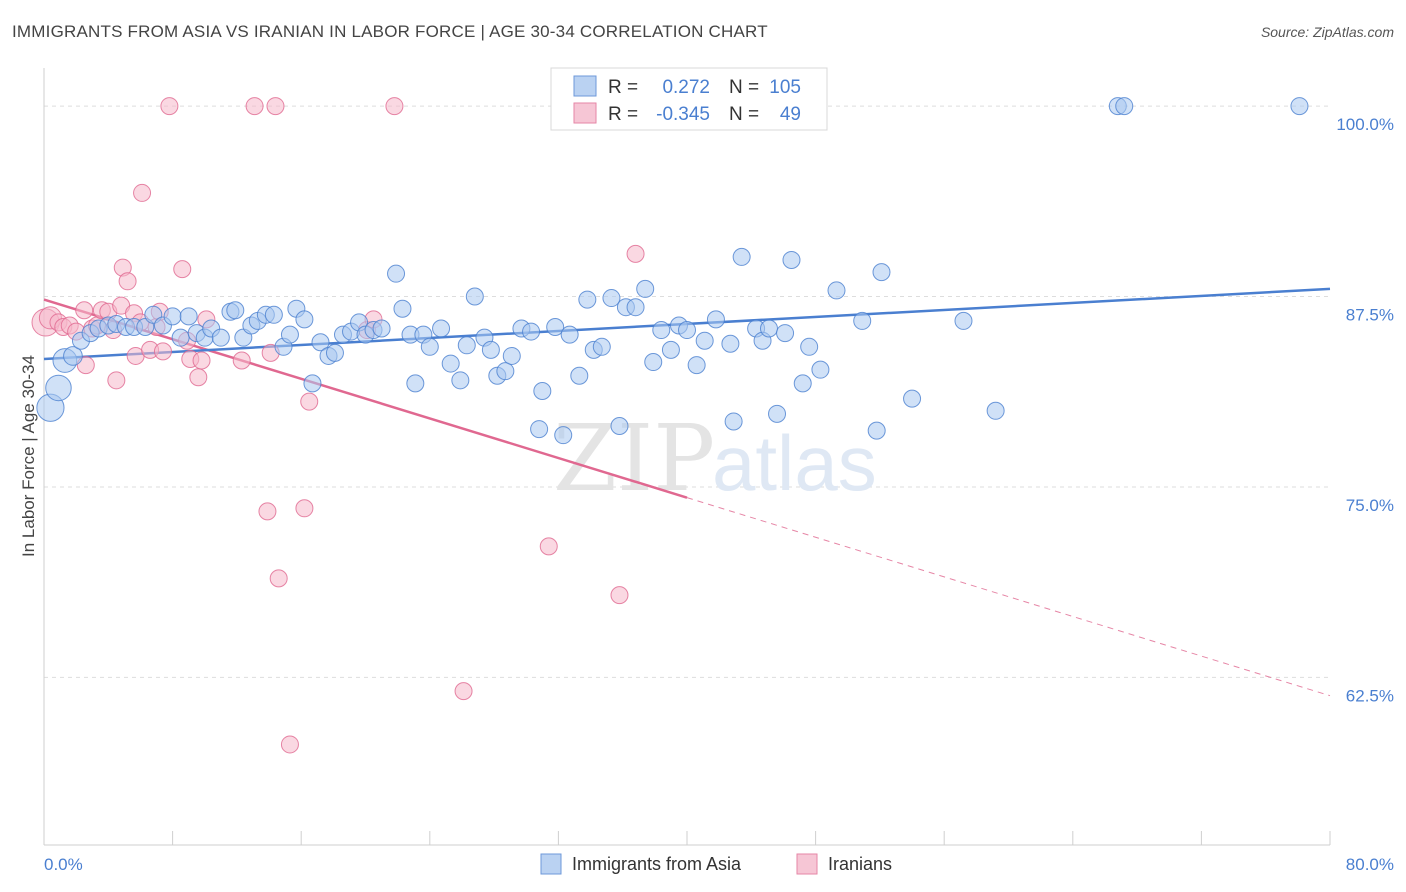 This screenshot has height=892, width=1406. What do you see at coordinates (28, 456) in the screenshot?
I see `y-axis-label: In Labor Force | Age 30-34` at bounding box center [28, 456].